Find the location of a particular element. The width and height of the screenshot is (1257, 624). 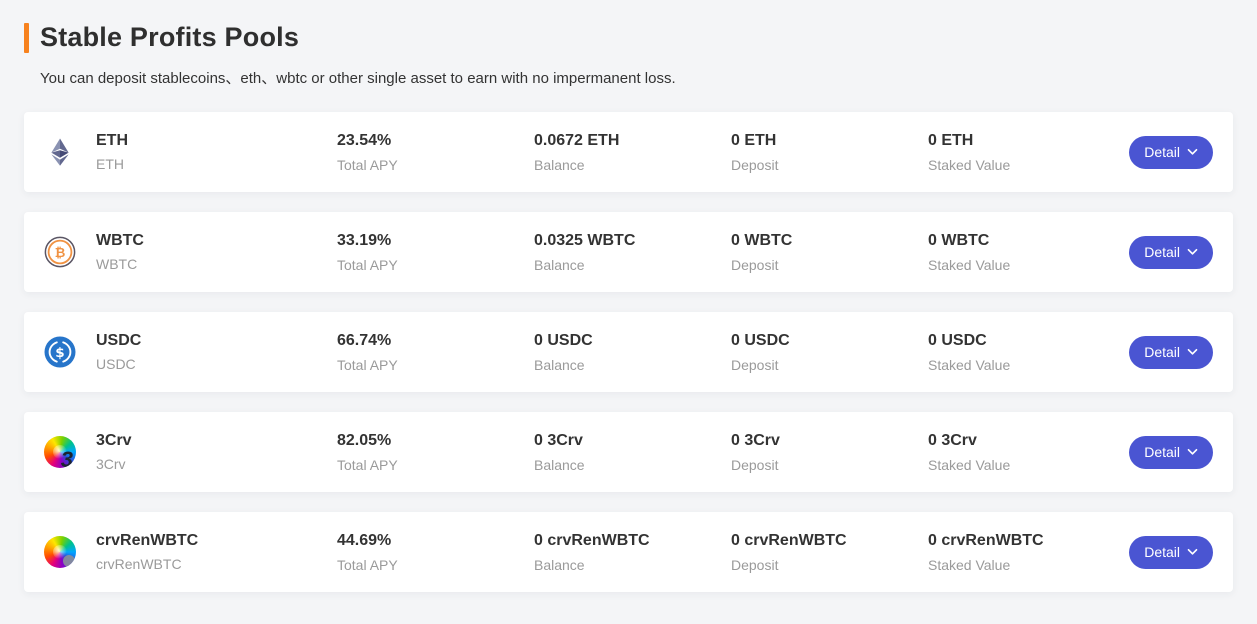

balance-value: 0.0325 WBTC is located at coordinates (585, 240).